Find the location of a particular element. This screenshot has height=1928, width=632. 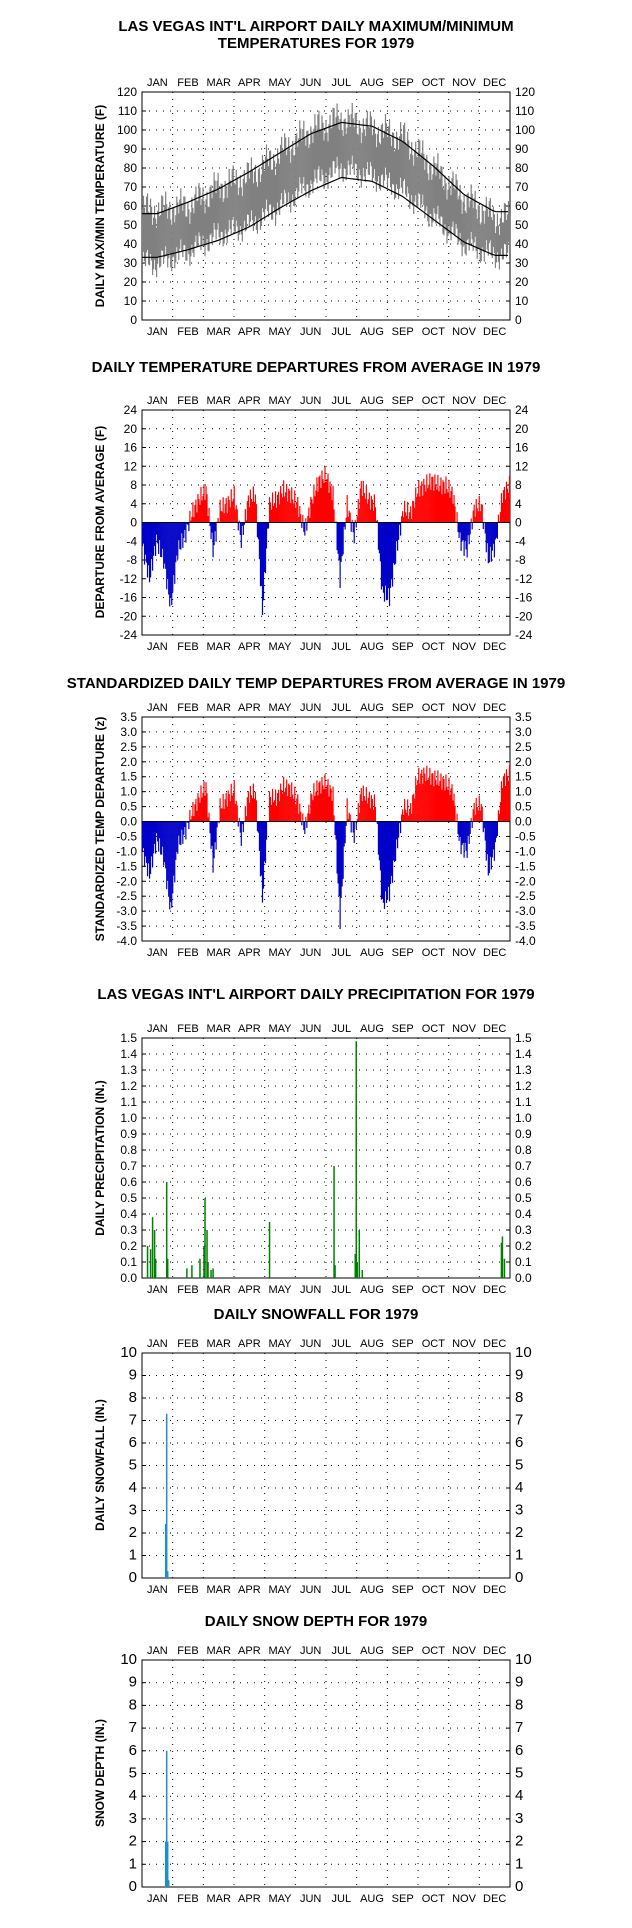

y-tick-label-right: -0.5 is located at coordinates (525, 836).